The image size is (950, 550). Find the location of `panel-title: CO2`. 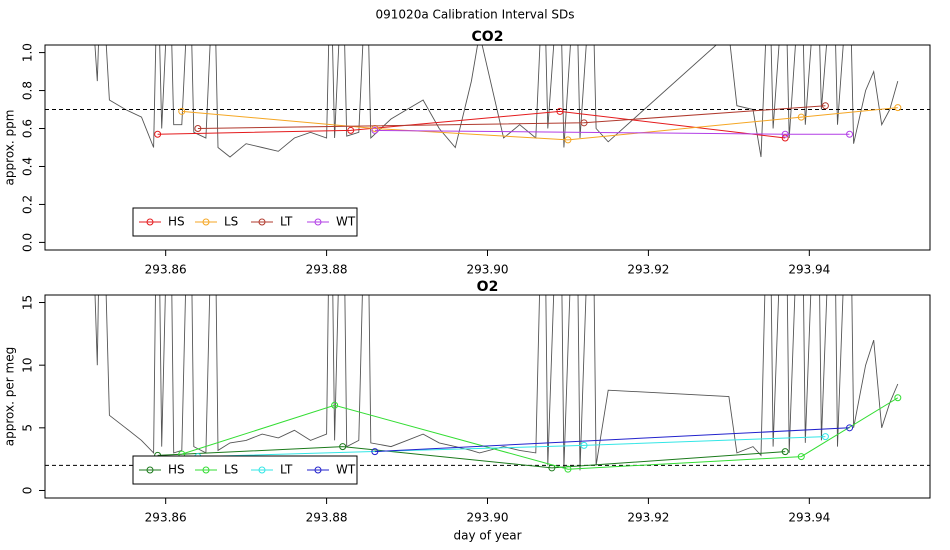

panel-title: CO2 is located at coordinates (488, 37).